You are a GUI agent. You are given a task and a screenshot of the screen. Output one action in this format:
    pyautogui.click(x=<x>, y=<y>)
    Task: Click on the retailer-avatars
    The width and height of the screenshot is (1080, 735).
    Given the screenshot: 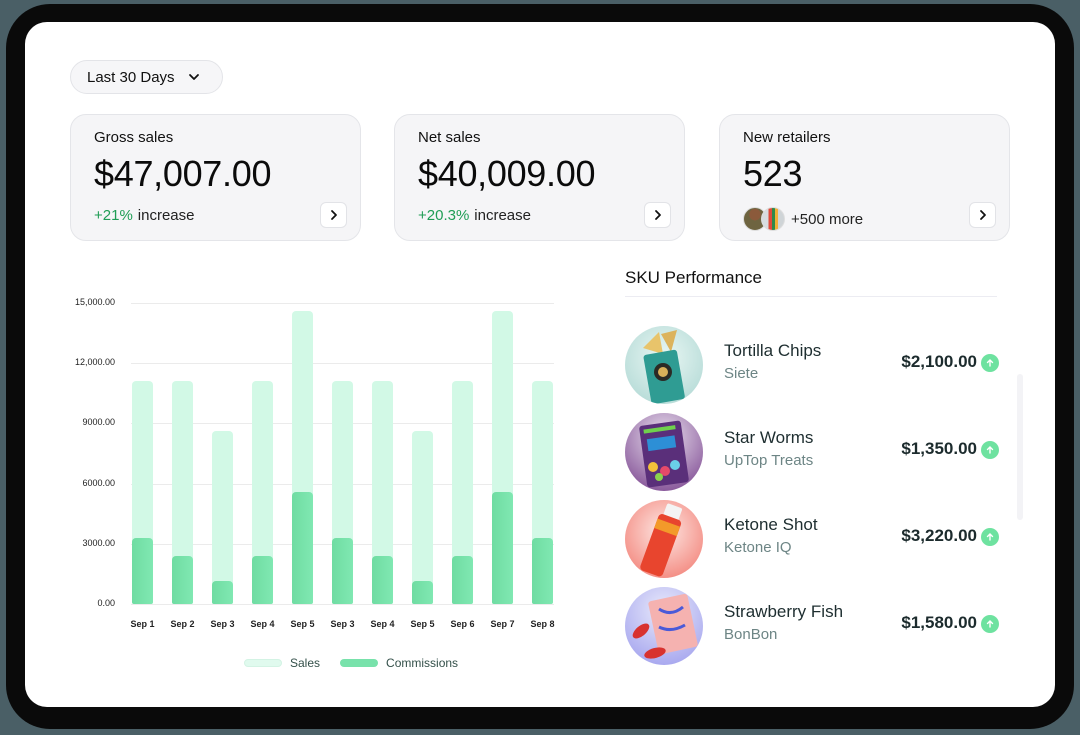 What is the action you would take?
    pyautogui.click(x=764, y=219)
    